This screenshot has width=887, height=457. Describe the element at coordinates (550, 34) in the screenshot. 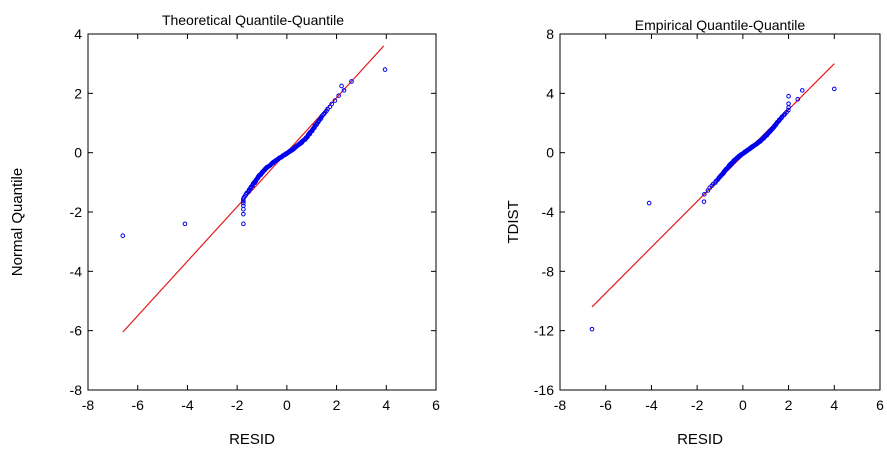

I see `y-tick-label: 8` at that location.